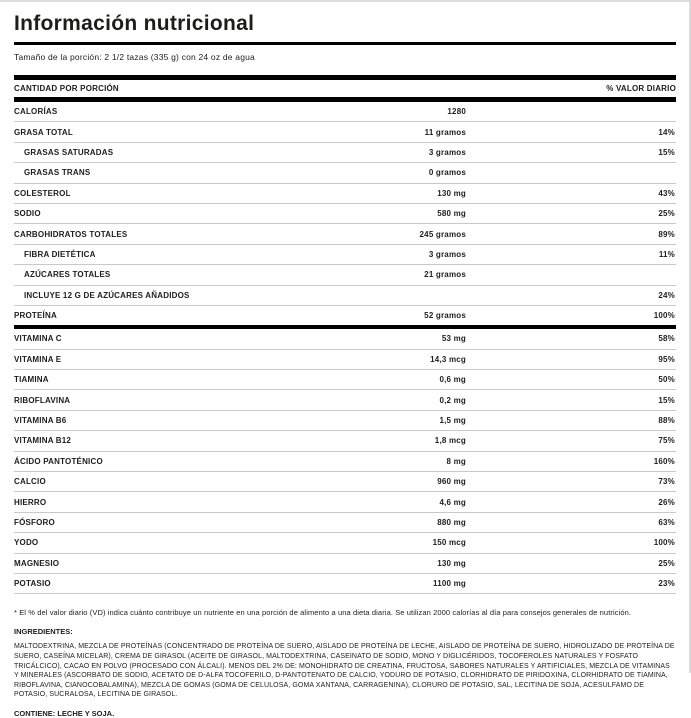  I want to click on nutrient-amount: 960 mg, so click(451, 482).